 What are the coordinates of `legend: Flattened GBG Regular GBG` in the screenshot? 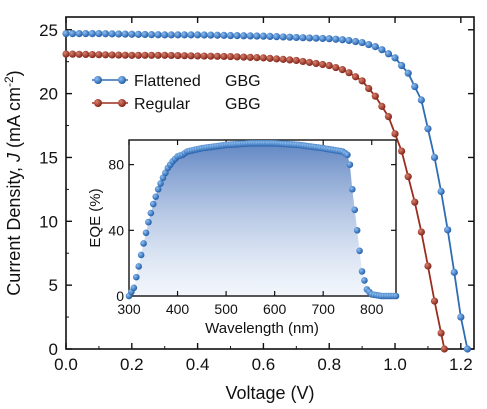 It's located at (176, 93).